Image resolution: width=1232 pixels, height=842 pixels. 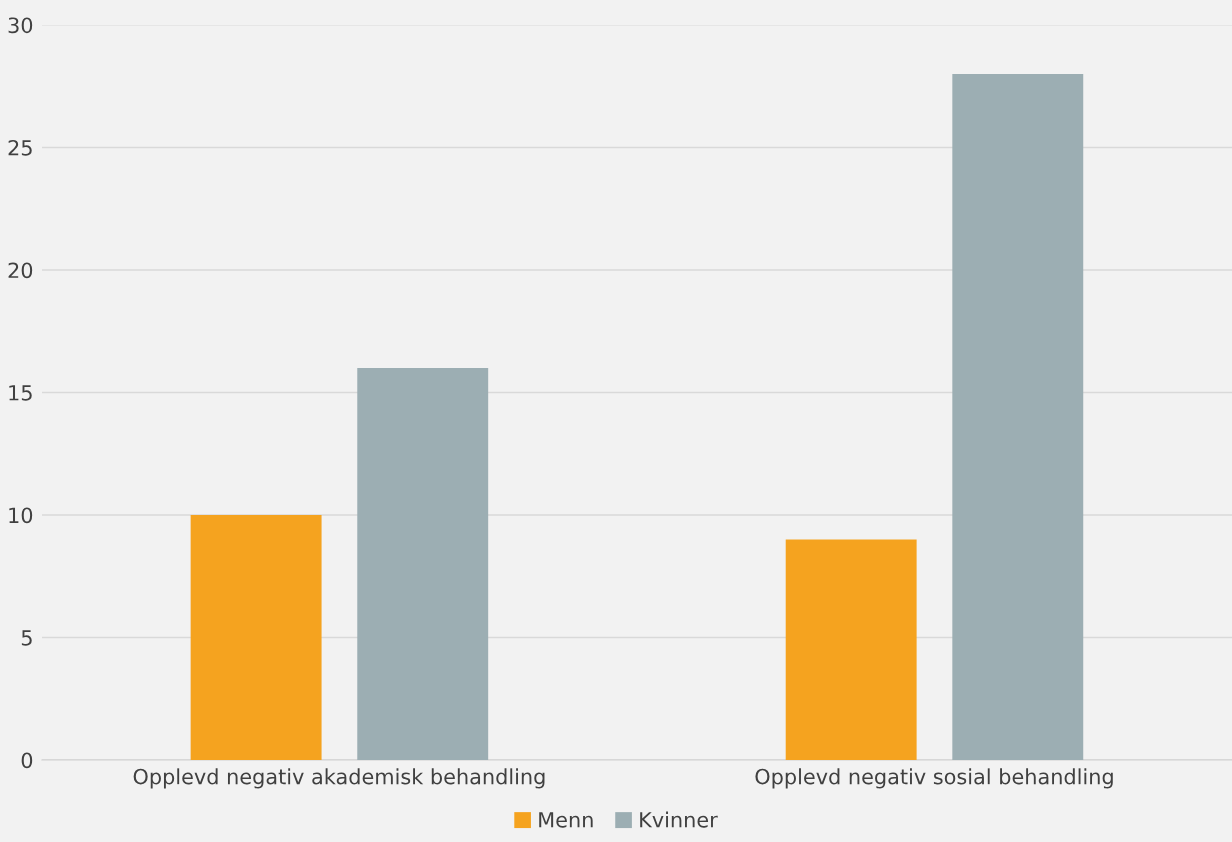 What do you see at coordinates (26, 638) in the screenshot?
I see `y-tick-label: 5` at bounding box center [26, 638].